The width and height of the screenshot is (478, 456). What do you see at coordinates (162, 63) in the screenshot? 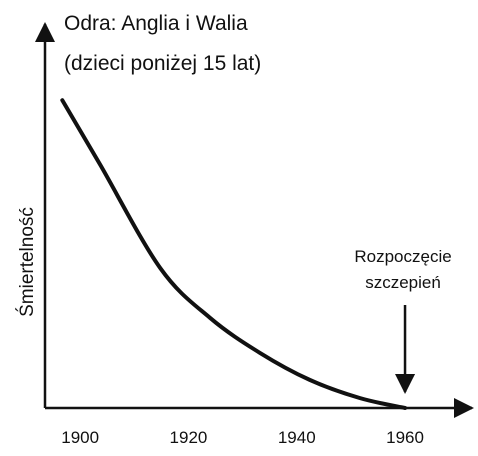
I see `chart-title: (dzieci poniżej 15 lat)` at bounding box center [162, 63].